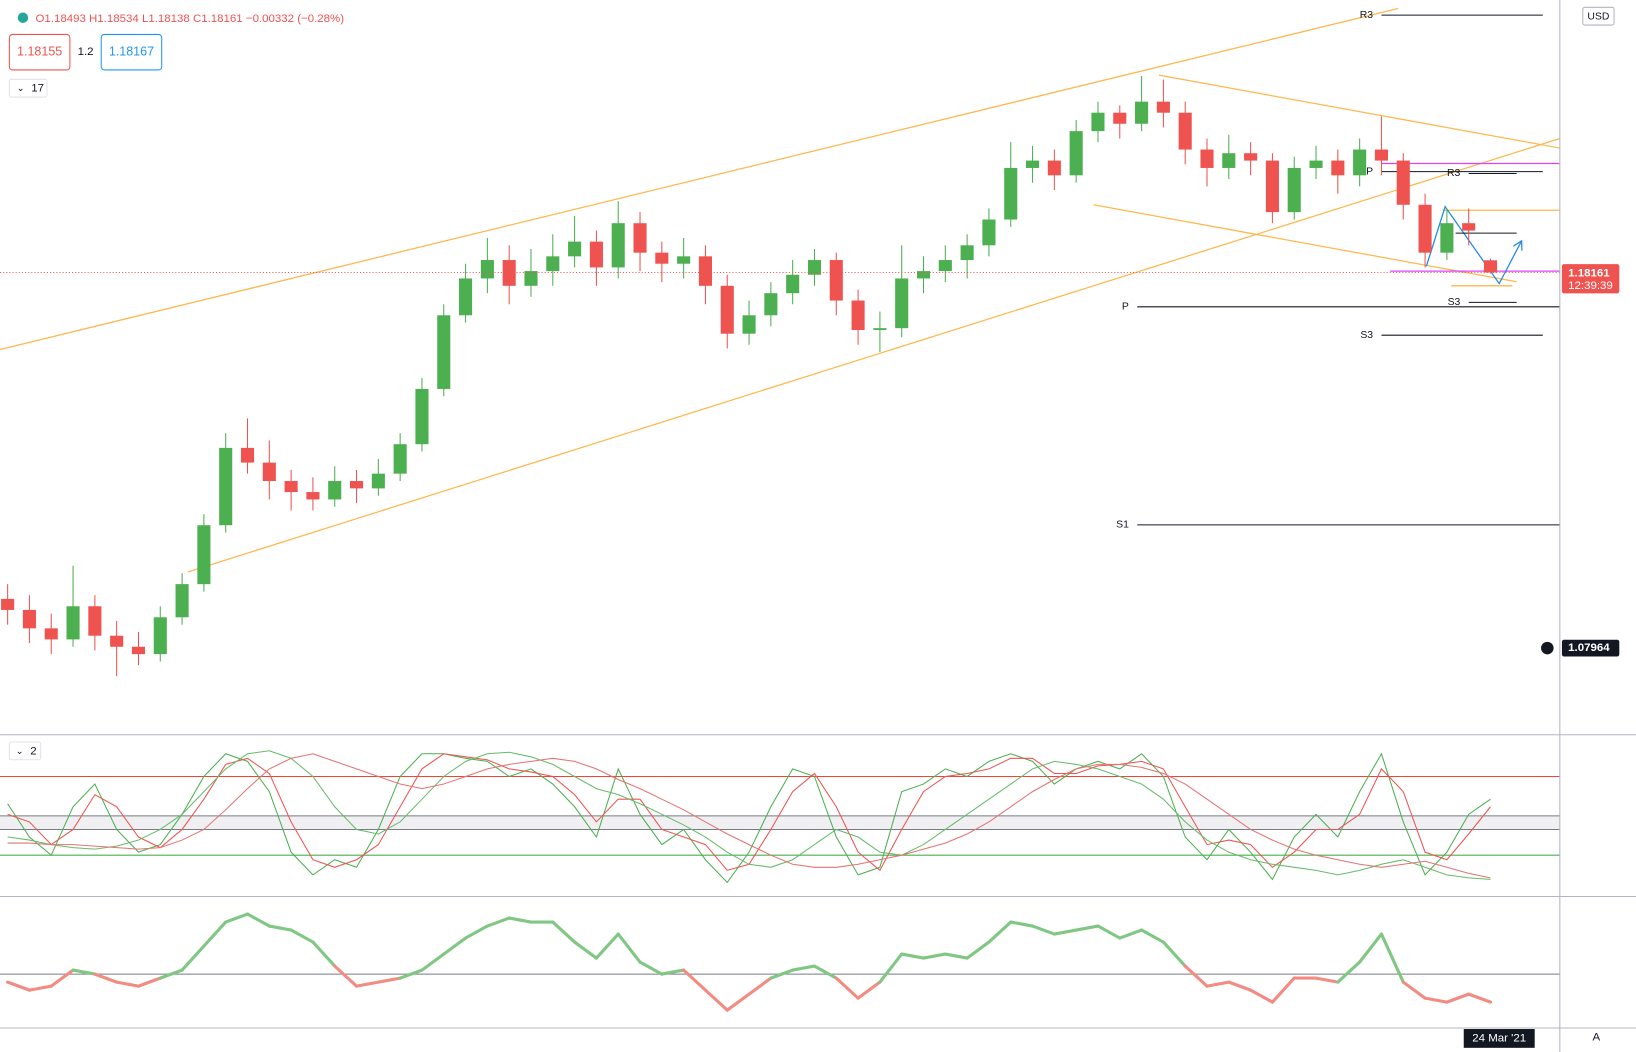 The height and width of the screenshot is (1052, 1636). What do you see at coordinates (1597, 1037) in the screenshot?
I see `auto-scale: A` at bounding box center [1597, 1037].